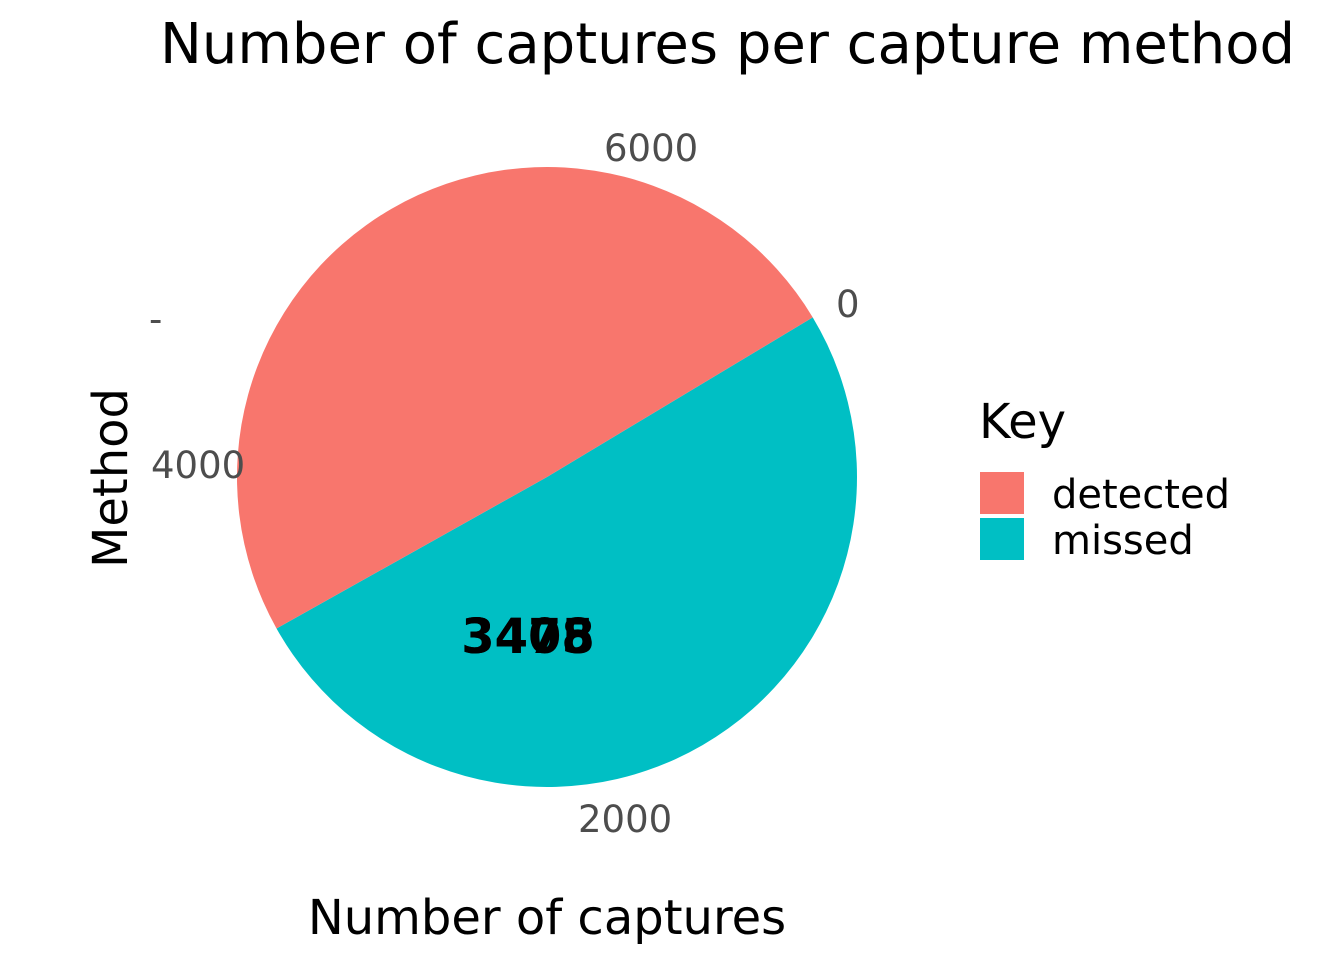 The height and width of the screenshot is (960, 1344). I want to click on theta-tick-4000: 4000, so click(198, 465).